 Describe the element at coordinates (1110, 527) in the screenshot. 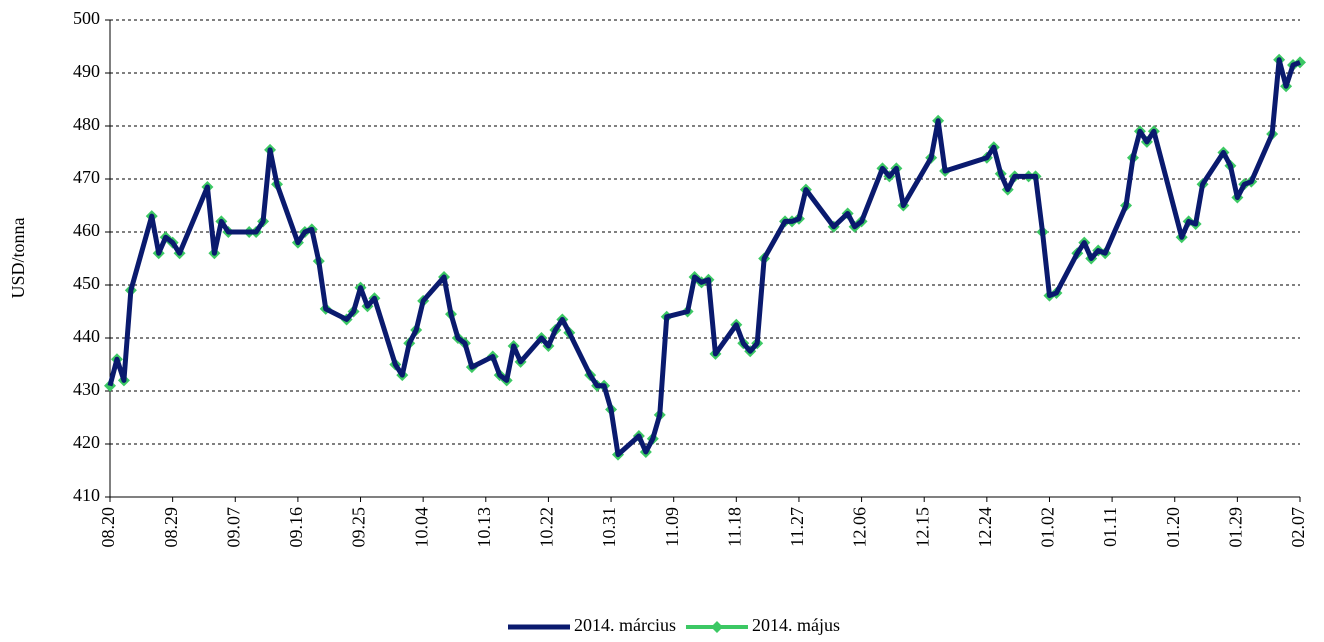

I see `x-tick-label: 01.11` at that location.